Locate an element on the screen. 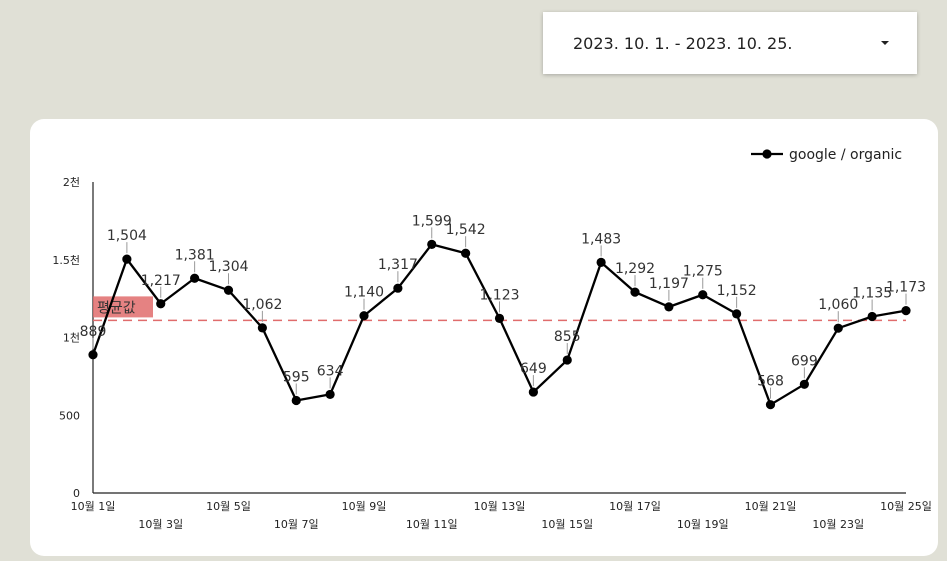  x-tick-label: 10월 19일 is located at coordinates (703, 524).